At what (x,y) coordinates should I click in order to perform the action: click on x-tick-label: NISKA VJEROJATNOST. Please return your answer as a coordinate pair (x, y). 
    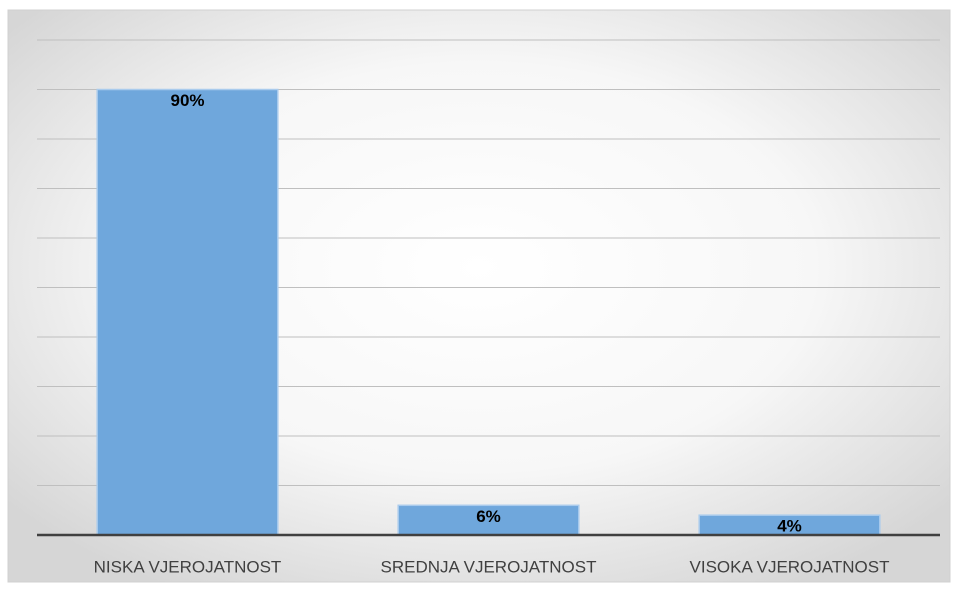
    Looking at the image, I should click on (188, 566).